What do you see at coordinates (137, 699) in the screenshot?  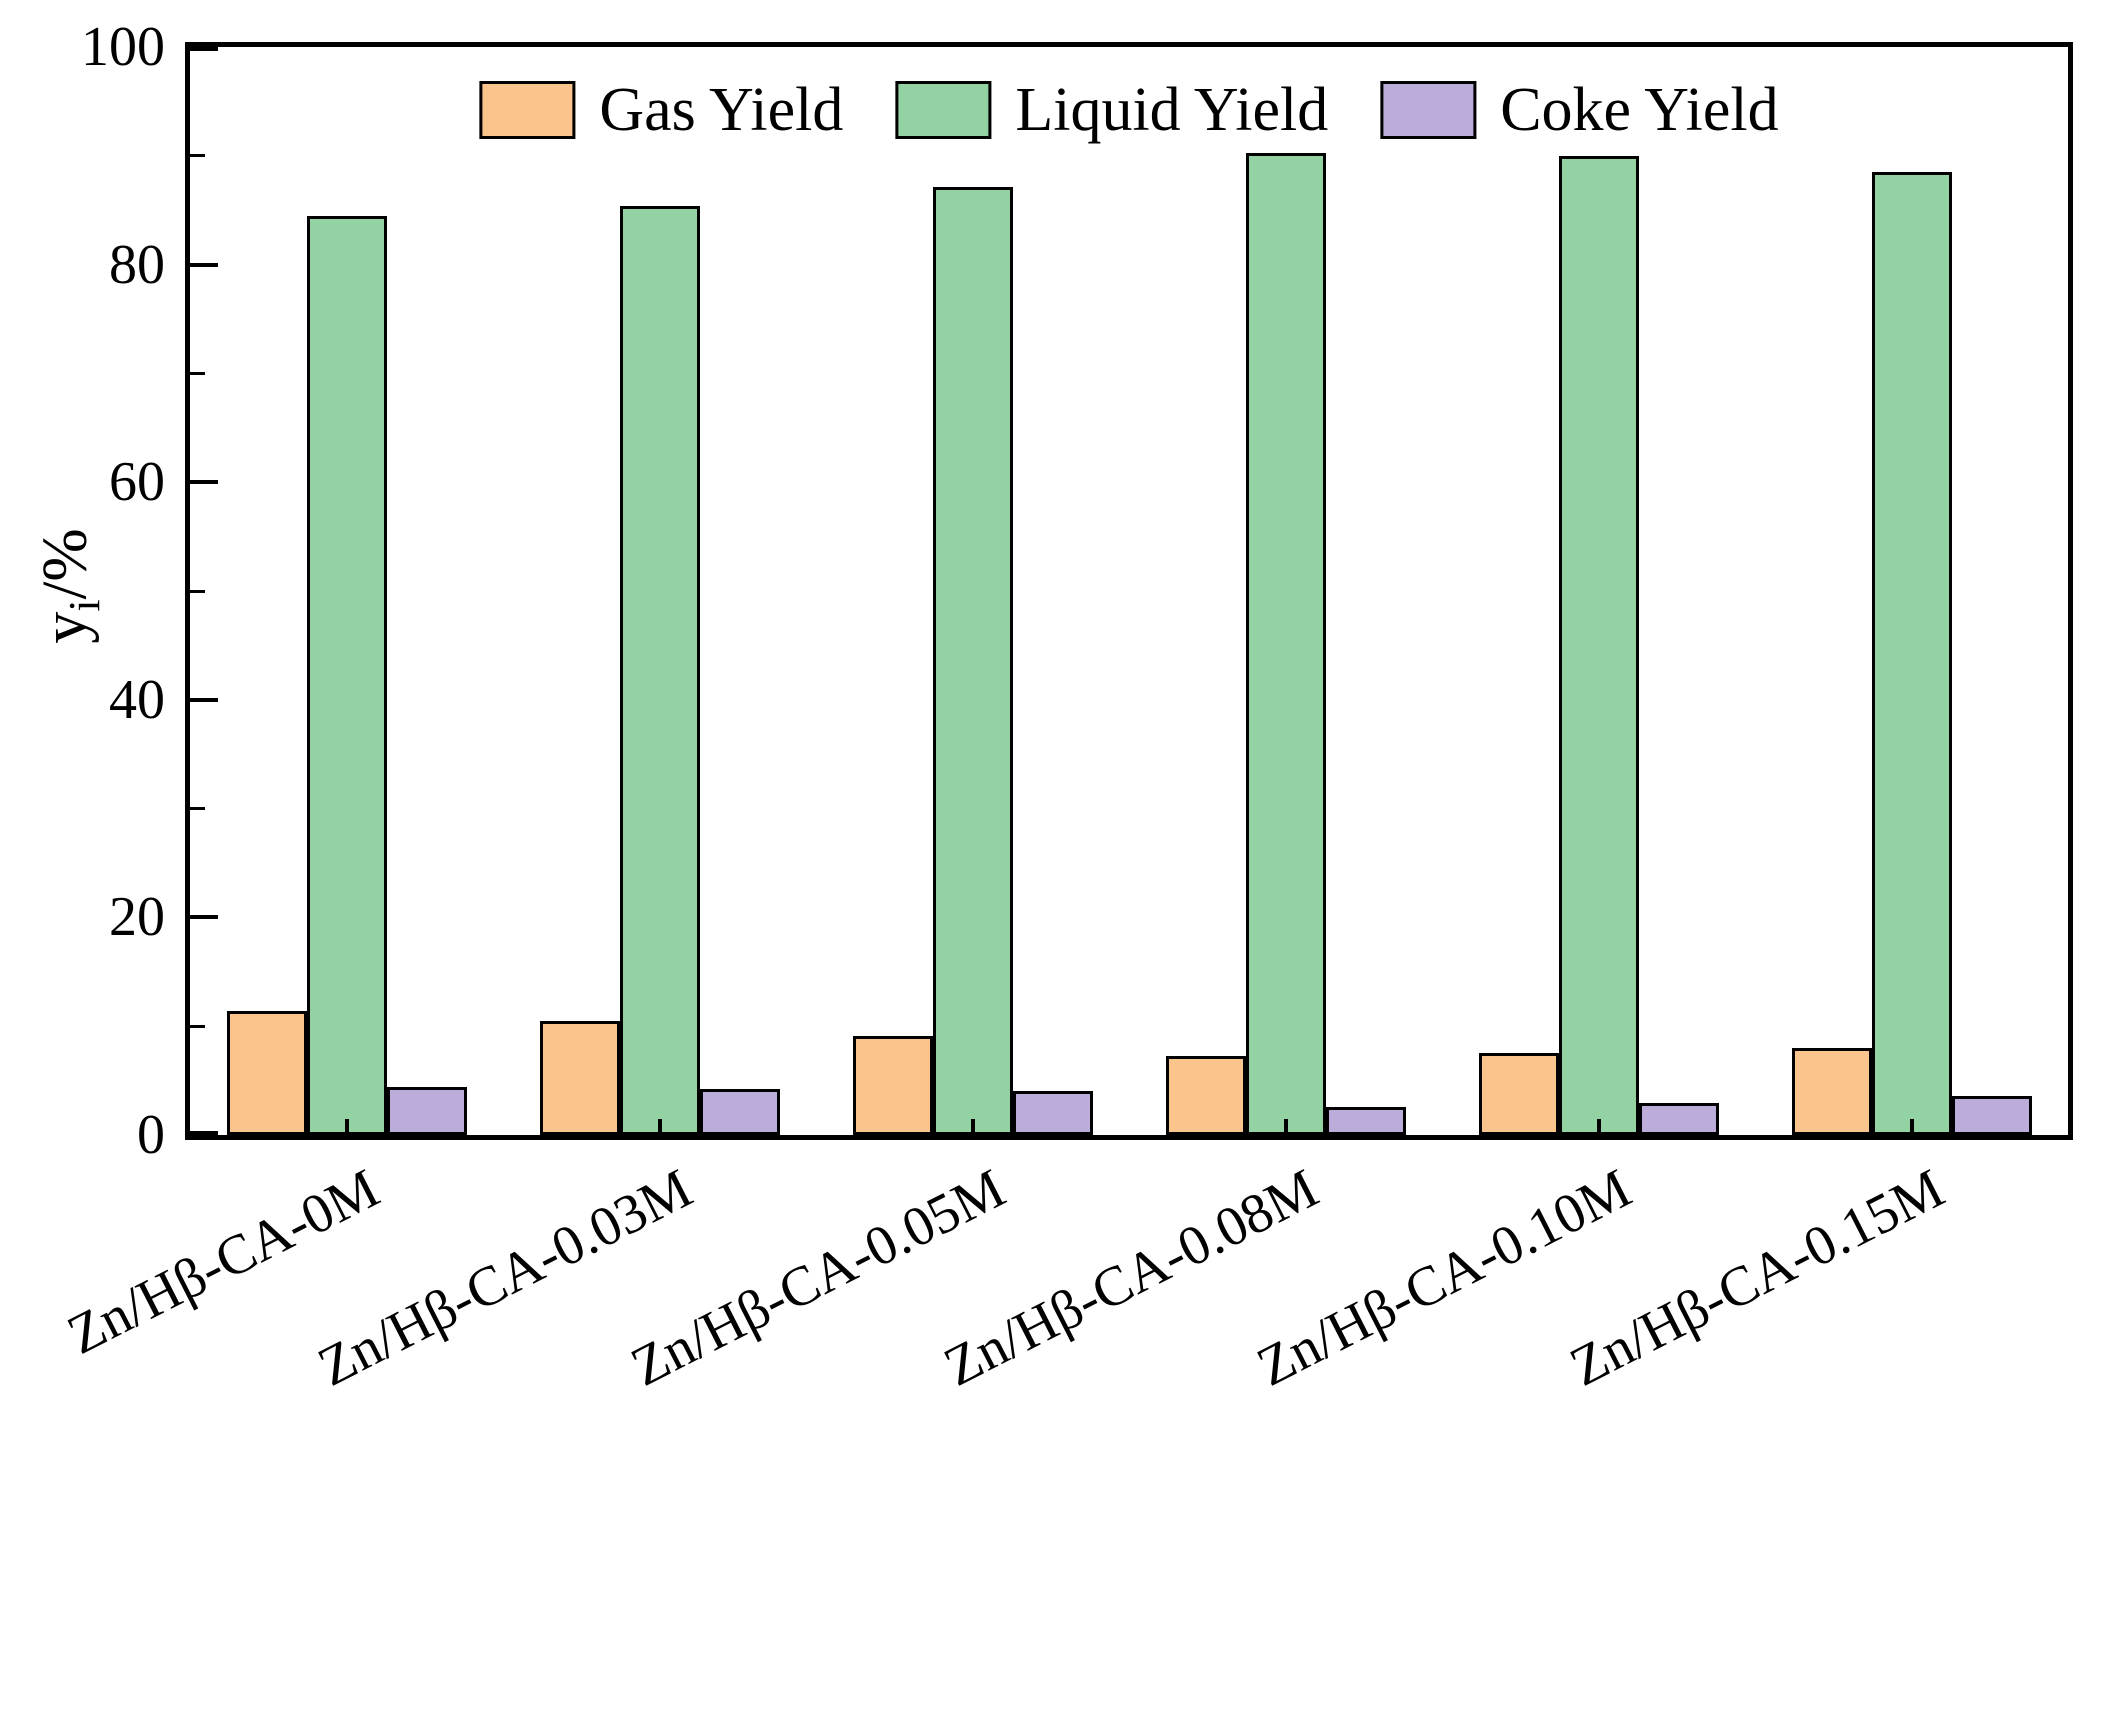 I see `y-axis-tick-label: 40` at bounding box center [137, 699].